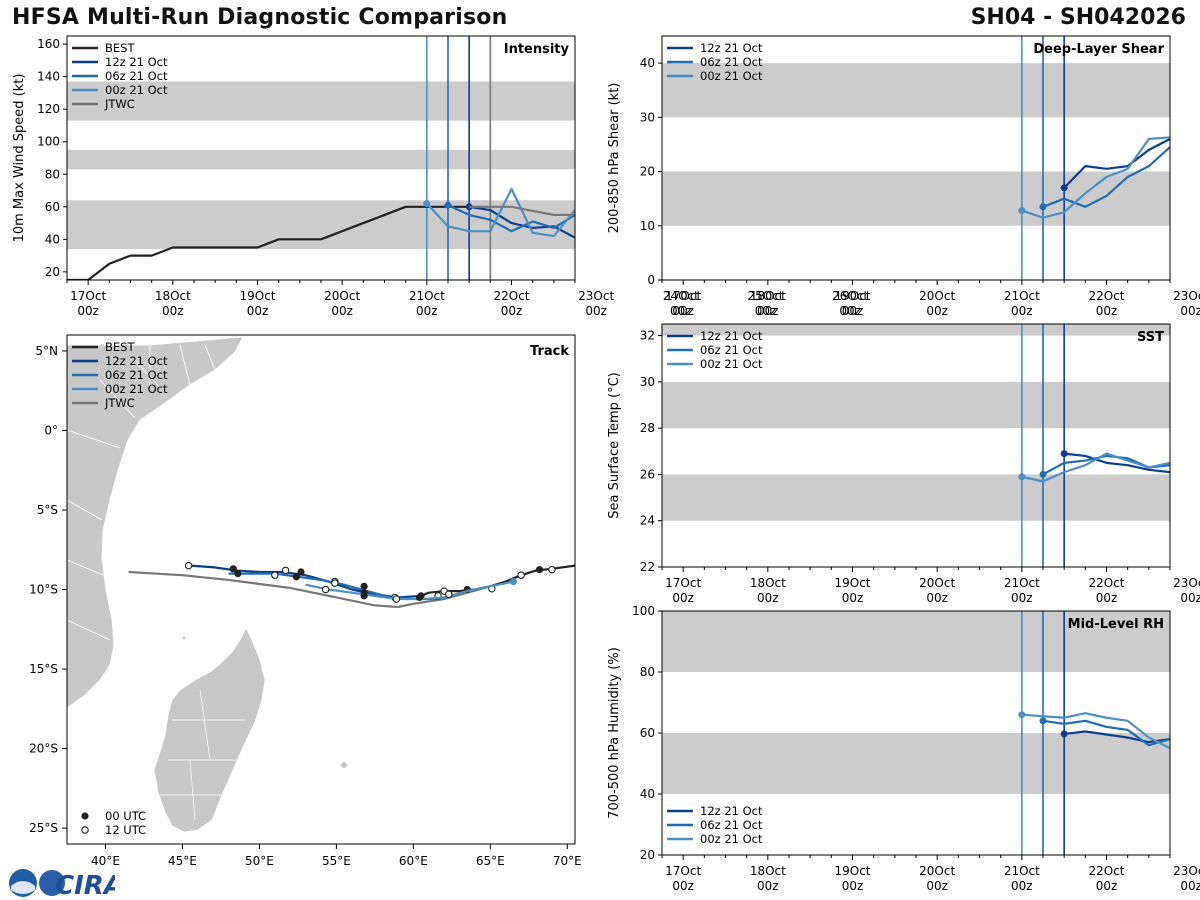 The image size is (1200, 900). What do you see at coordinates (1095, 177) in the screenshot?
I see `shear-series-00z-21-oct` at bounding box center [1095, 177].